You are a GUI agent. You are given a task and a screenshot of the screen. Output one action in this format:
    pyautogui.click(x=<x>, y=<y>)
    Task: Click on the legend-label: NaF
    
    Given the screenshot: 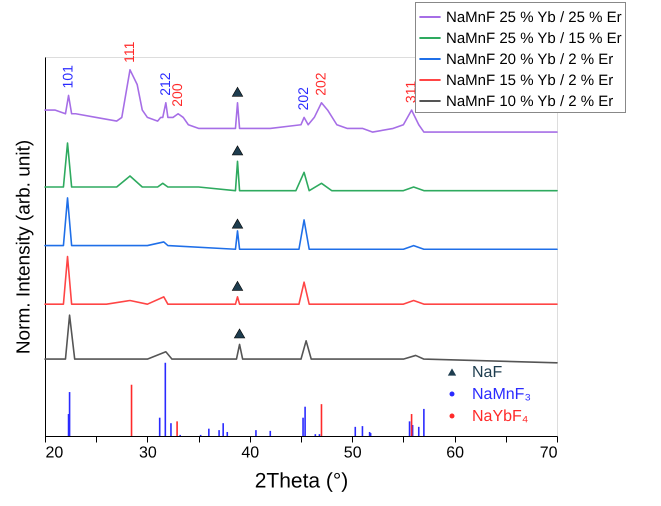 What is the action you would take?
    pyautogui.click(x=487, y=372)
    